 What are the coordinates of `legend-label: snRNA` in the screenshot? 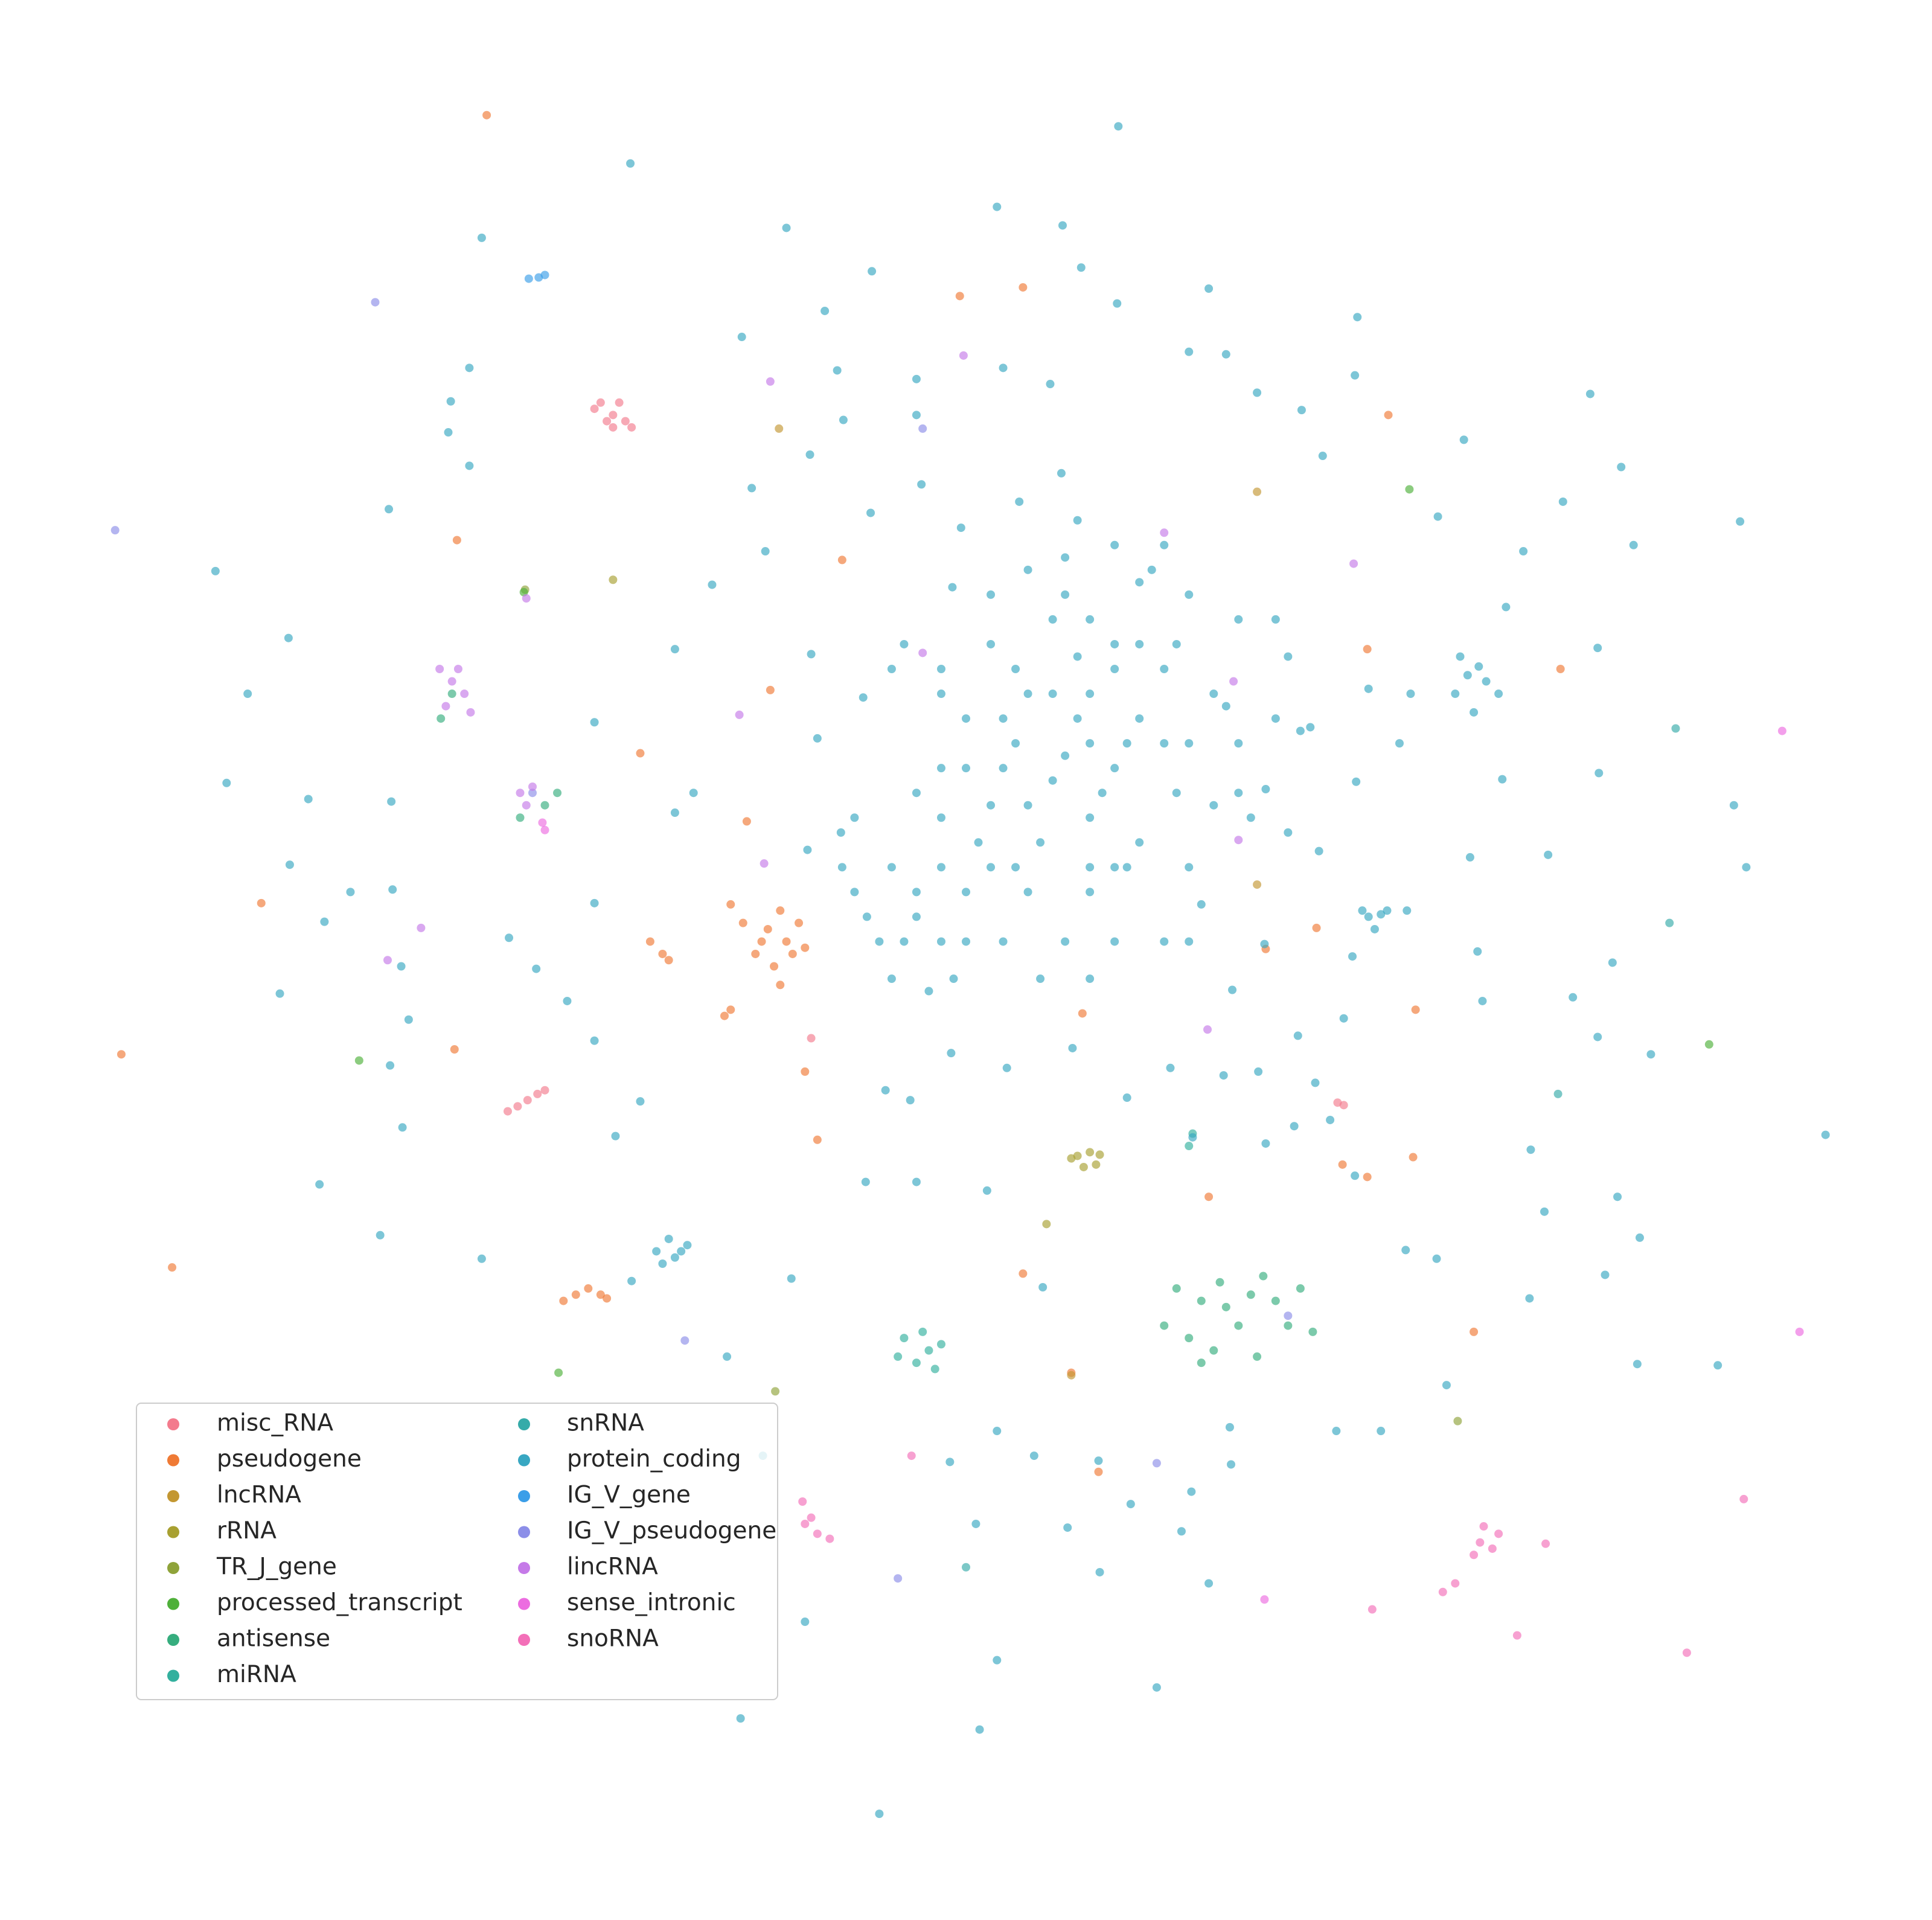 It's located at (605, 1423).